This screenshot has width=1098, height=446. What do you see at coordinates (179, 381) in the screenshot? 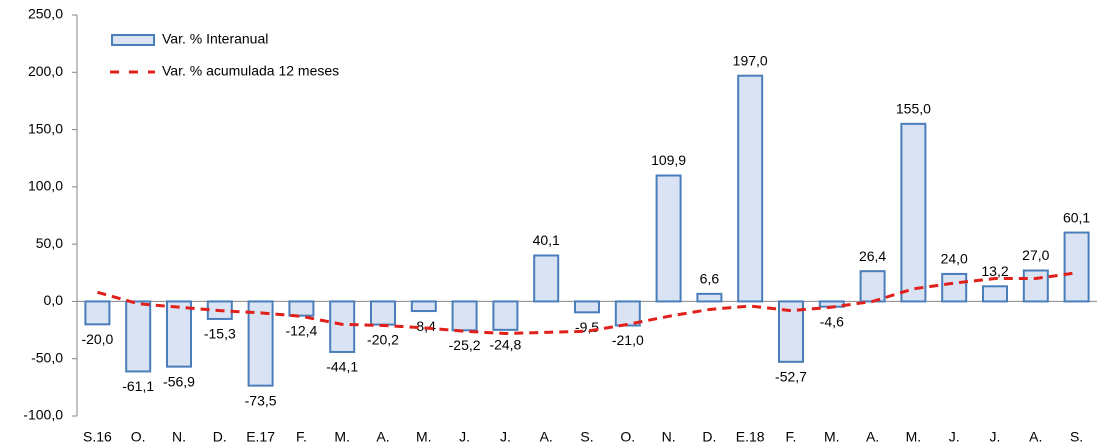
I see `data-label: -56,9` at bounding box center [179, 381].